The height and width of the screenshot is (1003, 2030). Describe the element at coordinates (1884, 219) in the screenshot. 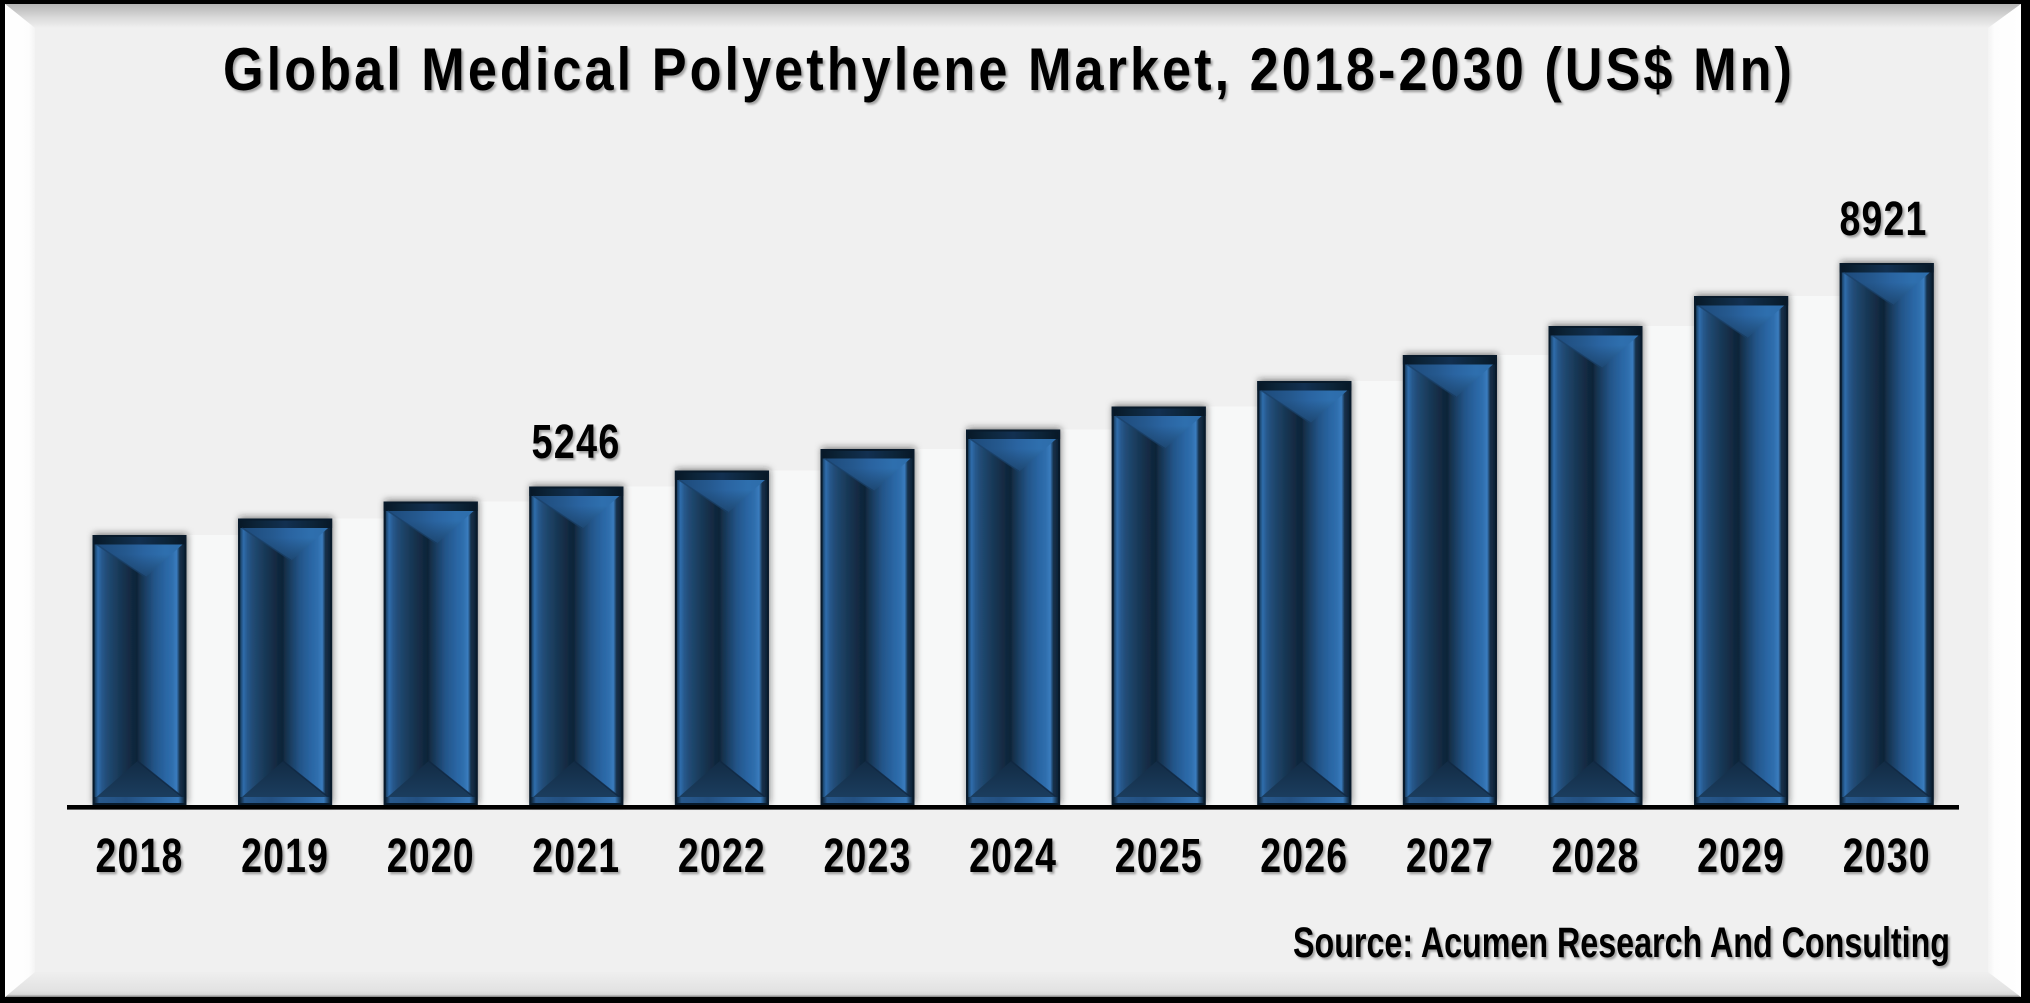

I see `svg-text: 8921` at that location.